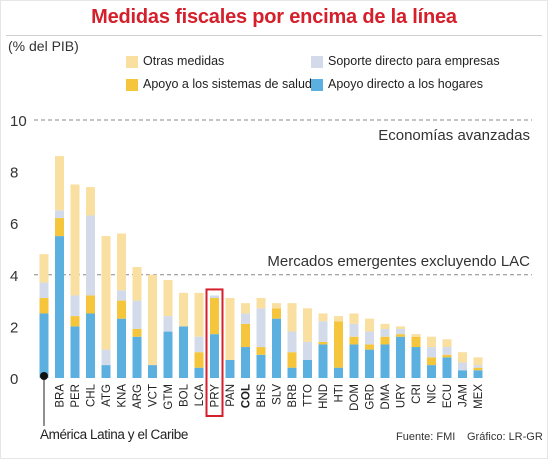 The width and height of the screenshot is (548, 459). What do you see at coordinates (132, 62) in the screenshot?
I see `legend-swatch-otras` at bounding box center [132, 62].